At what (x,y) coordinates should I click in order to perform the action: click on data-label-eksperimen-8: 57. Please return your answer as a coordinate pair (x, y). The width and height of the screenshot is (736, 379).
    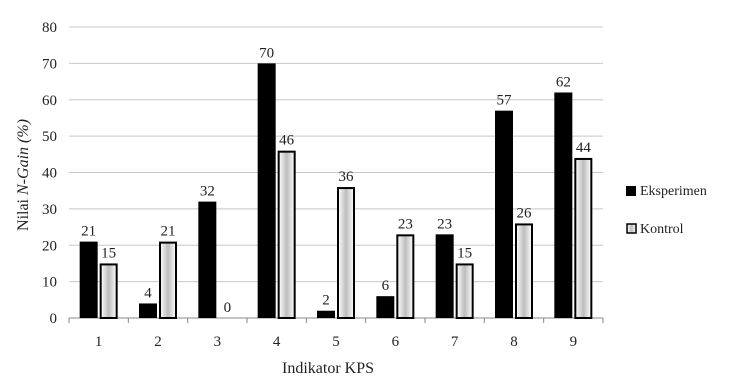
    Looking at the image, I should click on (505, 101).